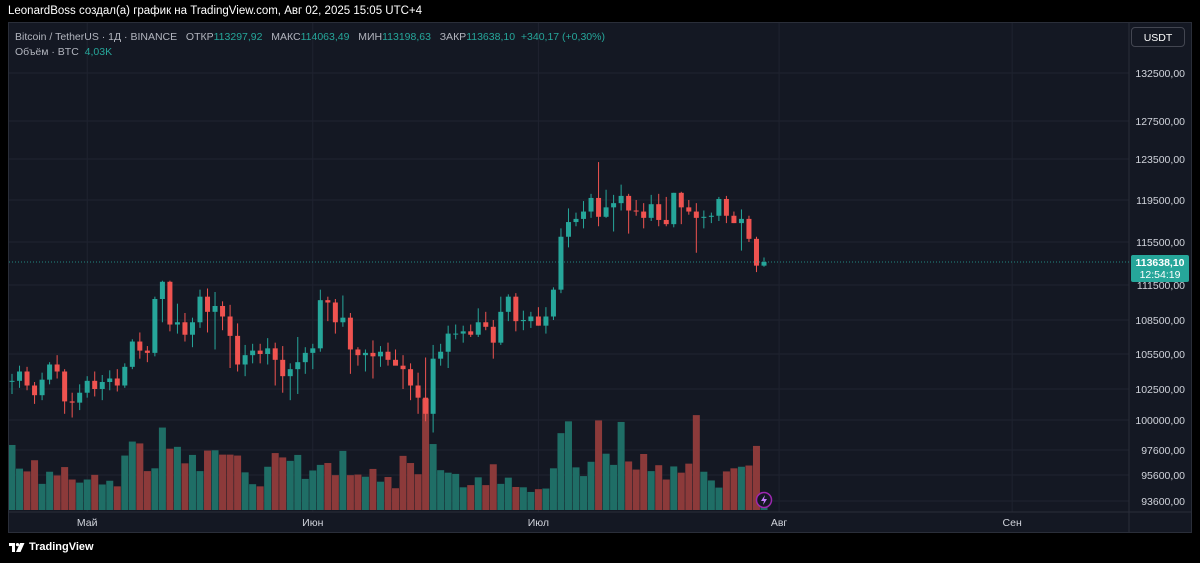 The image size is (1200, 563). Describe the element at coordinates (98, 52) in the screenshot. I see `volume-value: 4,03K` at that location.